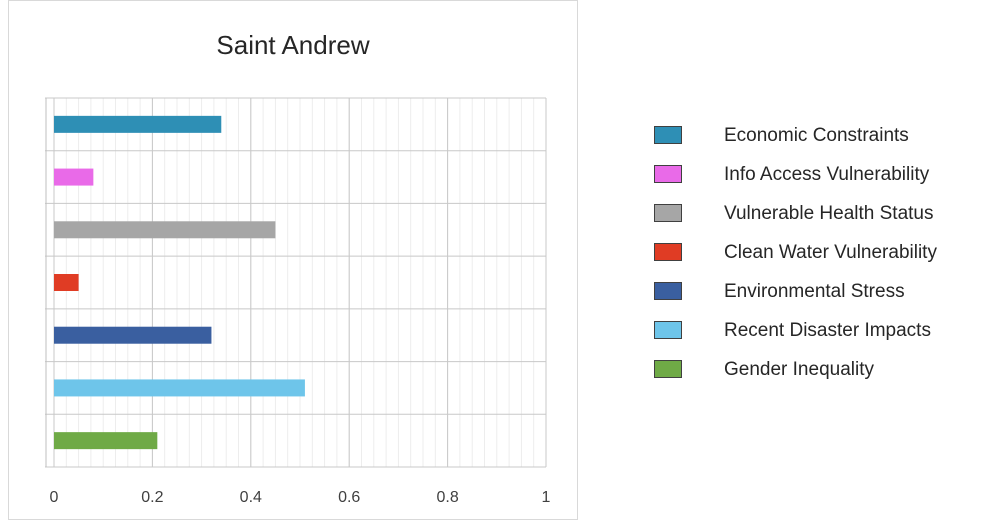 The image size is (1003, 523). What do you see at coordinates (830, 252) in the screenshot?
I see `legend-label: Clean Water Vulnerability` at bounding box center [830, 252].